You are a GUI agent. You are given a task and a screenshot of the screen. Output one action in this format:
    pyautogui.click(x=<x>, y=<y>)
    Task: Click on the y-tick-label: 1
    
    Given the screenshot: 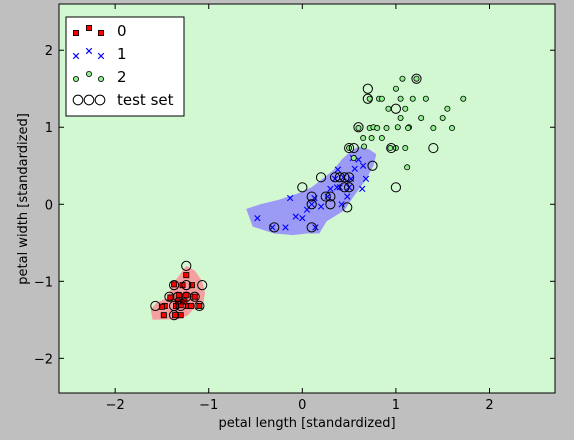 What is the action you would take?
    pyautogui.click(x=49, y=128)
    